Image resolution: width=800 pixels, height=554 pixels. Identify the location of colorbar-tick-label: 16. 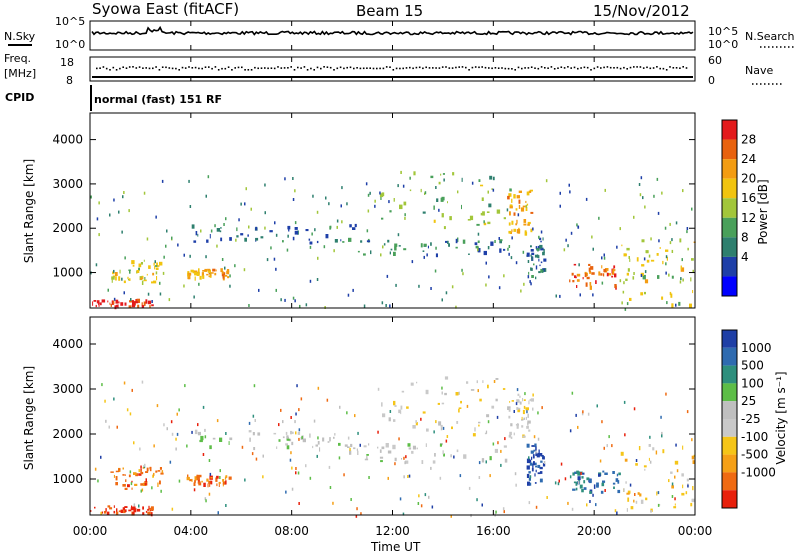
(748, 198).